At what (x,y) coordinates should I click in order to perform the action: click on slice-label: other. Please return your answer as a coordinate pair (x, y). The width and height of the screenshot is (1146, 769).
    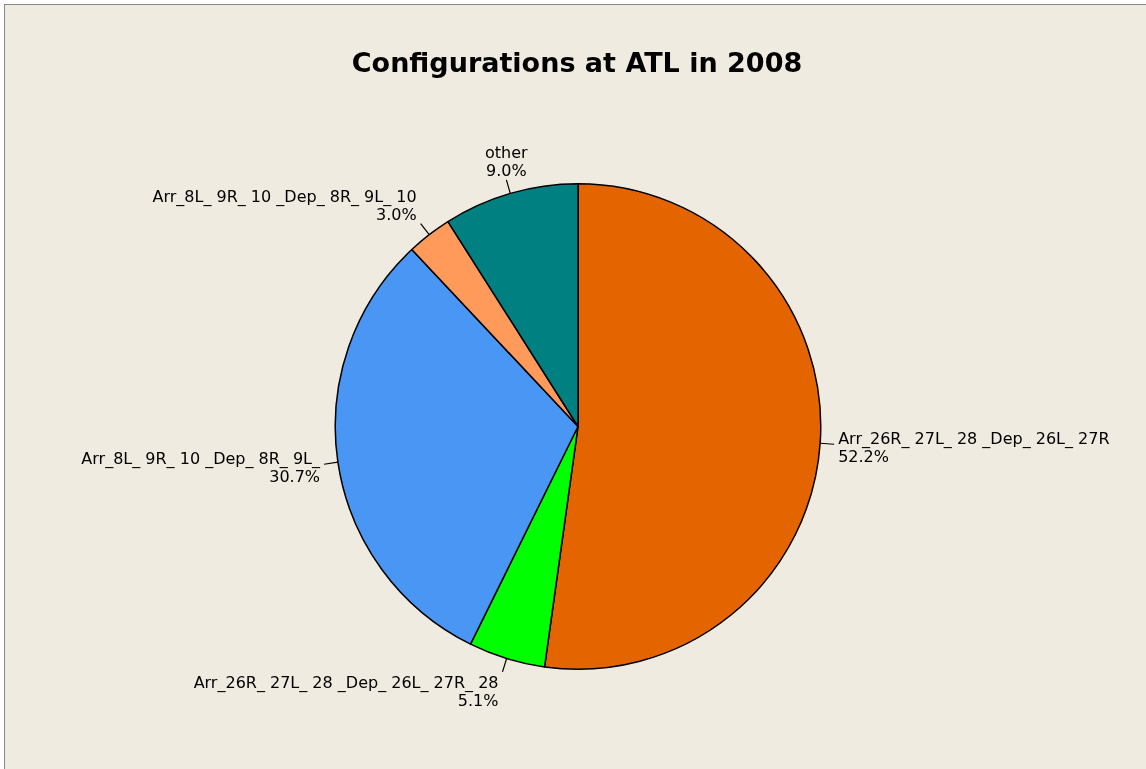
    Looking at the image, I should click on (507, 153).